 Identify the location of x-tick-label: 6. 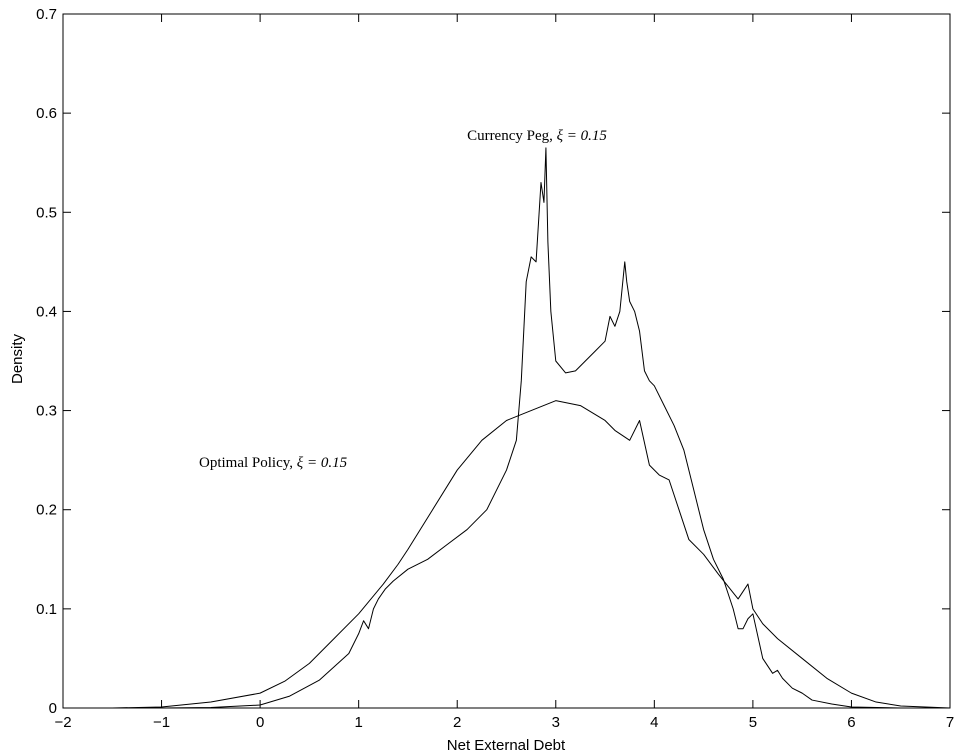
(851, 722).